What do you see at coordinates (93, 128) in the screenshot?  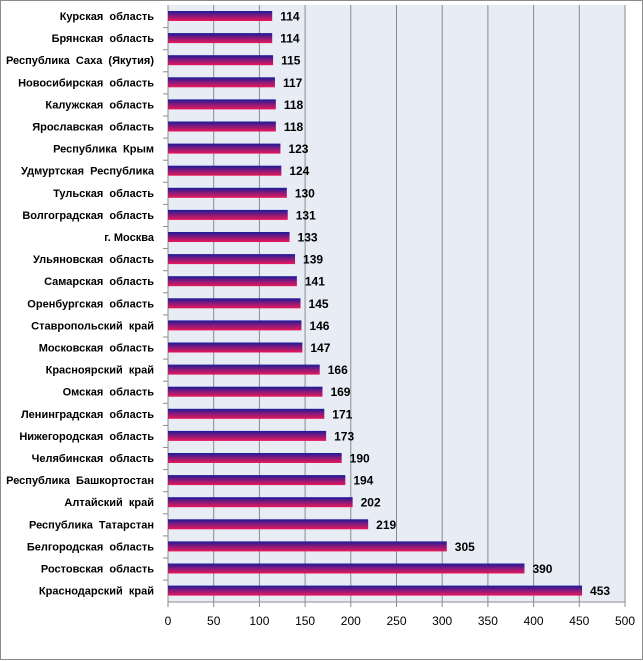 I see `category-label: Ярославская область` at bounding box center [93, 128].